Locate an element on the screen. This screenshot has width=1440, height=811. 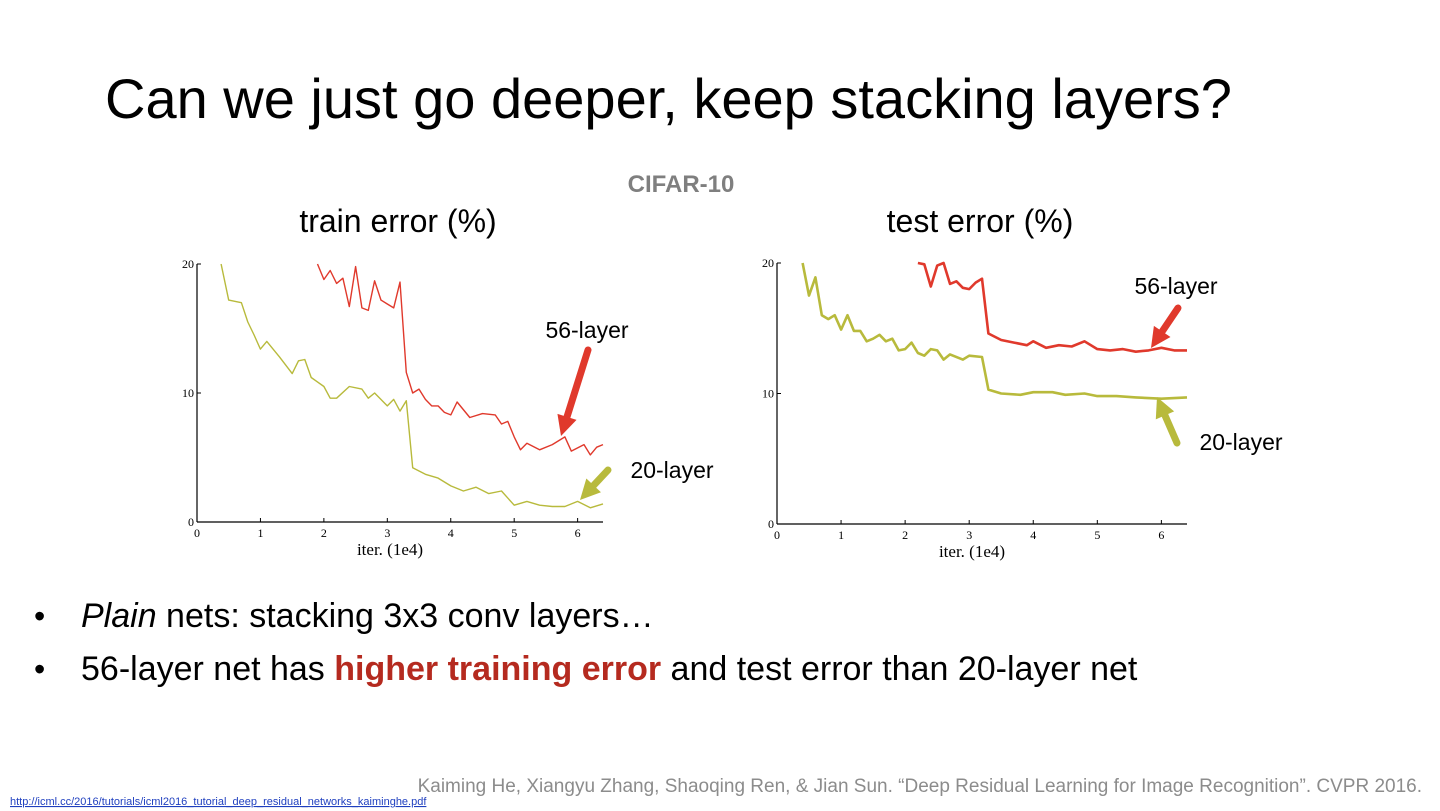
bullet-run: Plain is located at coordinates (119, 616).